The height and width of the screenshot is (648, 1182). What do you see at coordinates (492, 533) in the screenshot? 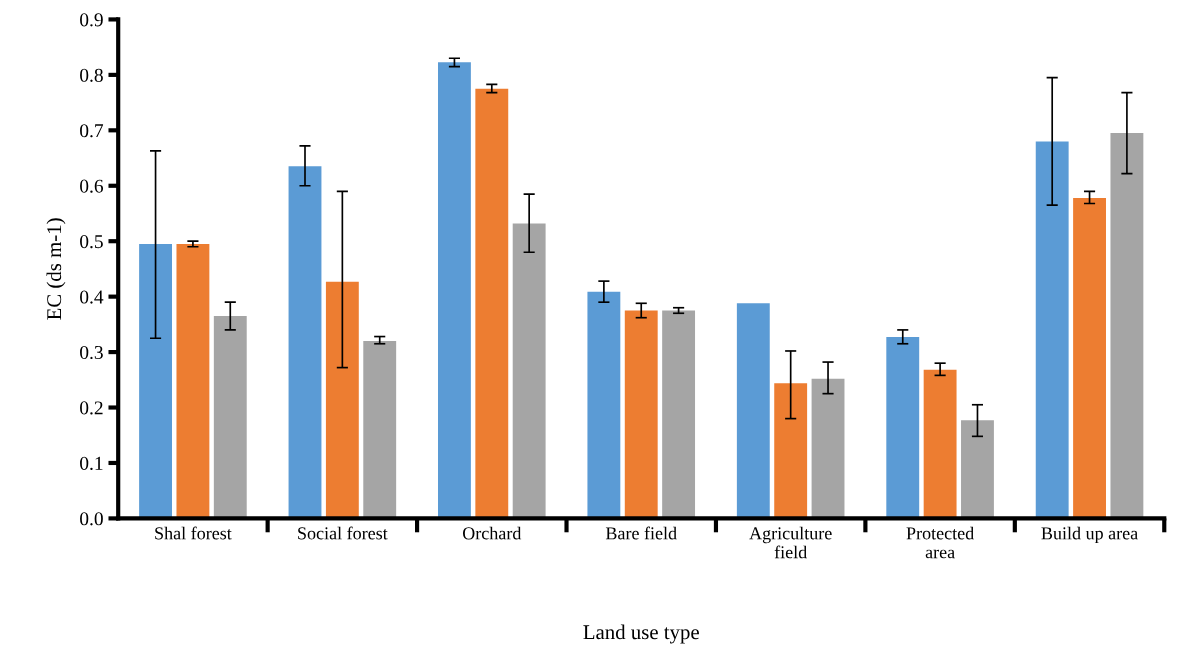
I see `x-tick-label: Orchard` at bounding box center [492, 533].